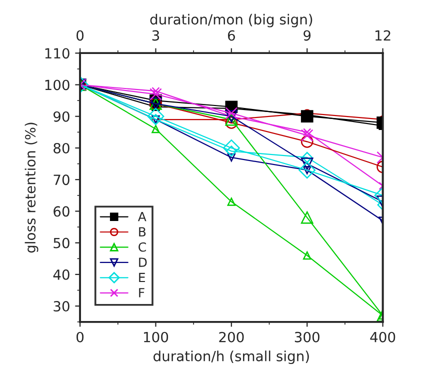  What do you see at coordinates (142, 247) in the screenshot?
I see `legend-label: C` at bounding box center [142, 247].